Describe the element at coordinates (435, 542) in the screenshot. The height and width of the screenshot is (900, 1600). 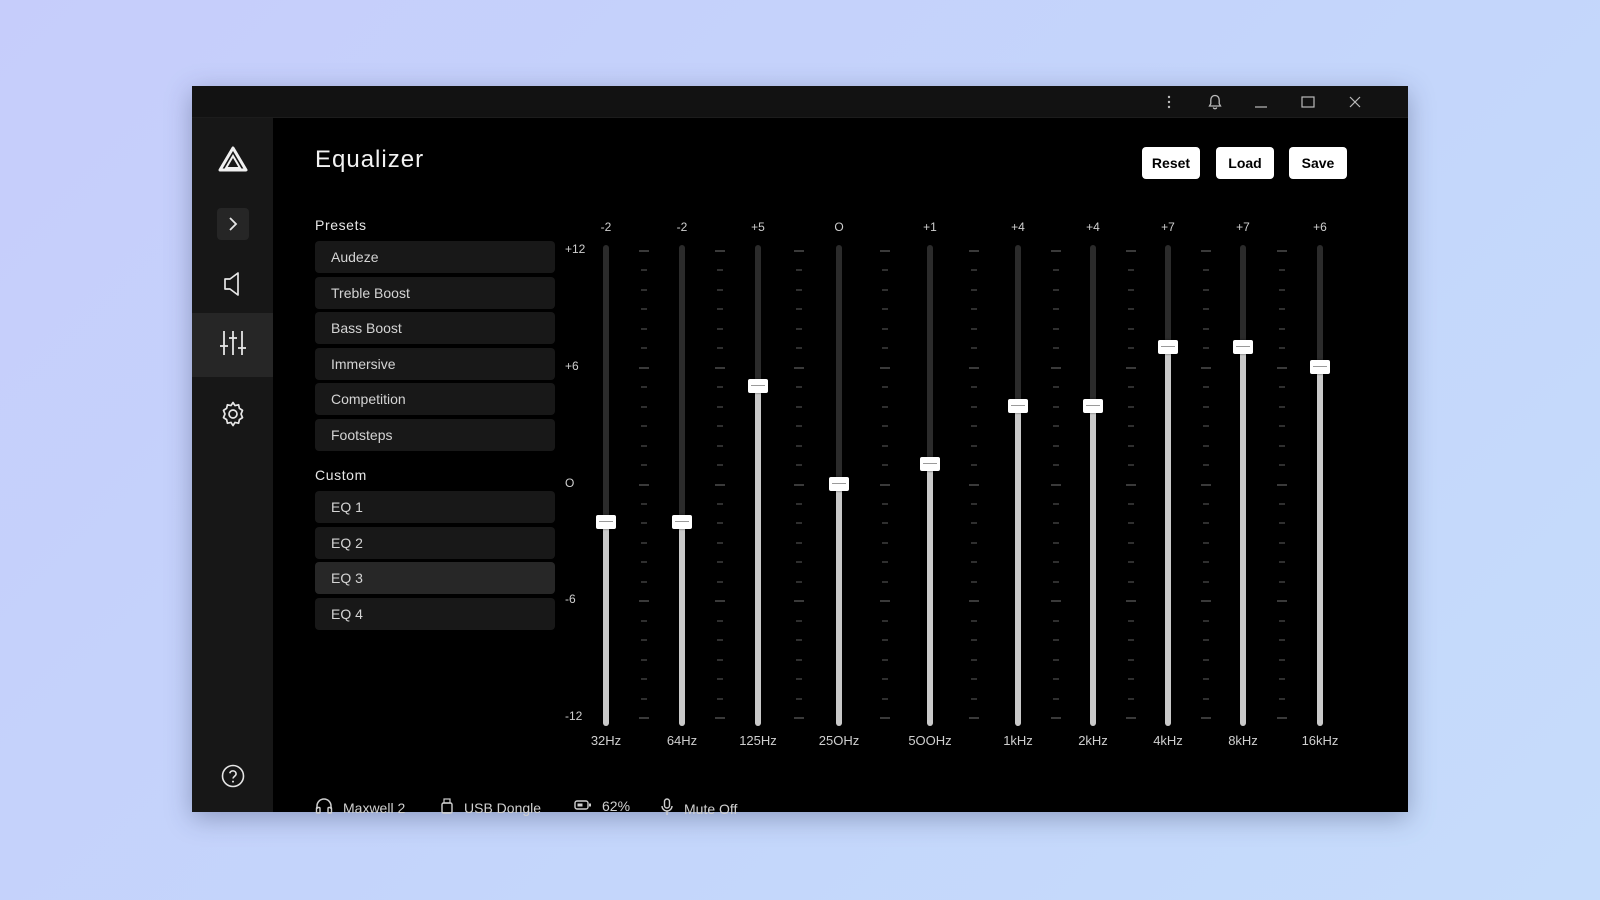
I see `custom-item: EQ 2` at that location.